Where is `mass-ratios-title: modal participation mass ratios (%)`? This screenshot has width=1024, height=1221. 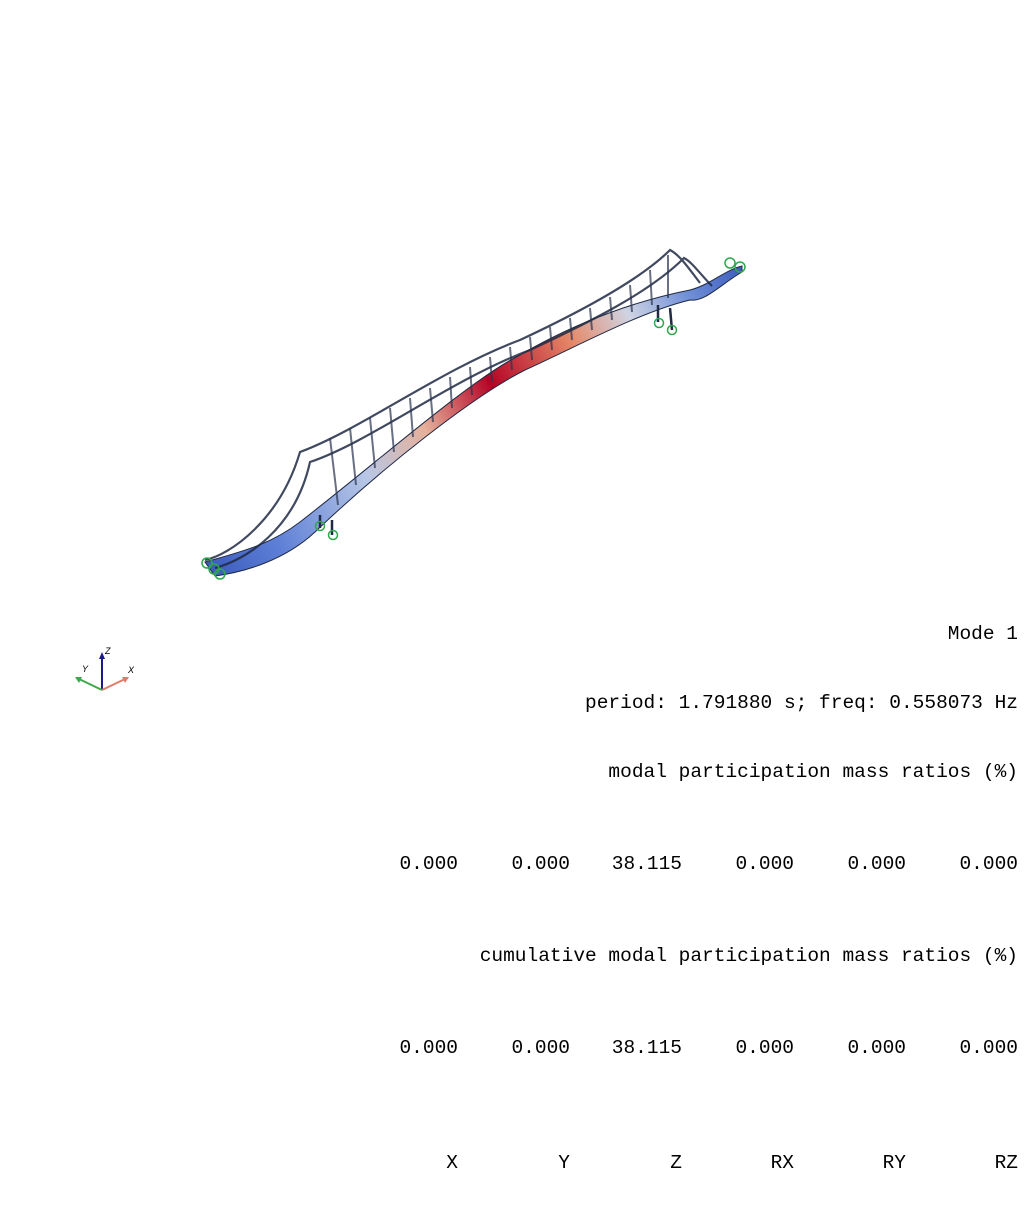
mass-ratios-title: modal participation mass ratios (%) is located at coordinates (813, 772).